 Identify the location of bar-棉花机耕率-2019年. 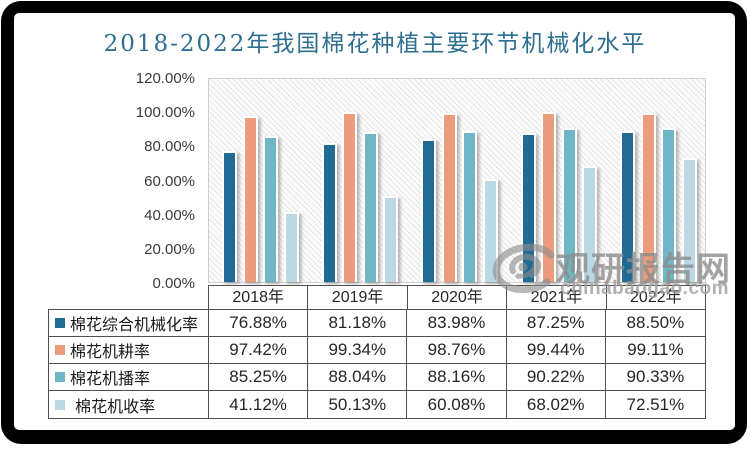
(350, 197).